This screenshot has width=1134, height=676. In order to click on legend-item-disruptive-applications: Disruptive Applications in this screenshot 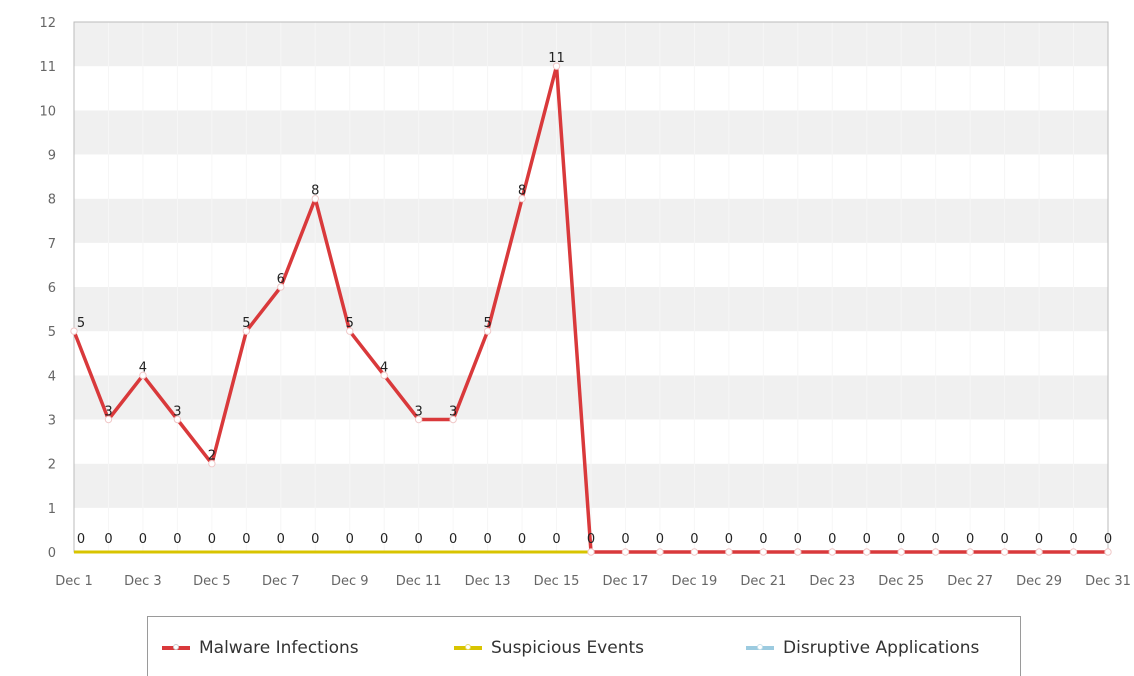, I will do `click(862, 648)`.